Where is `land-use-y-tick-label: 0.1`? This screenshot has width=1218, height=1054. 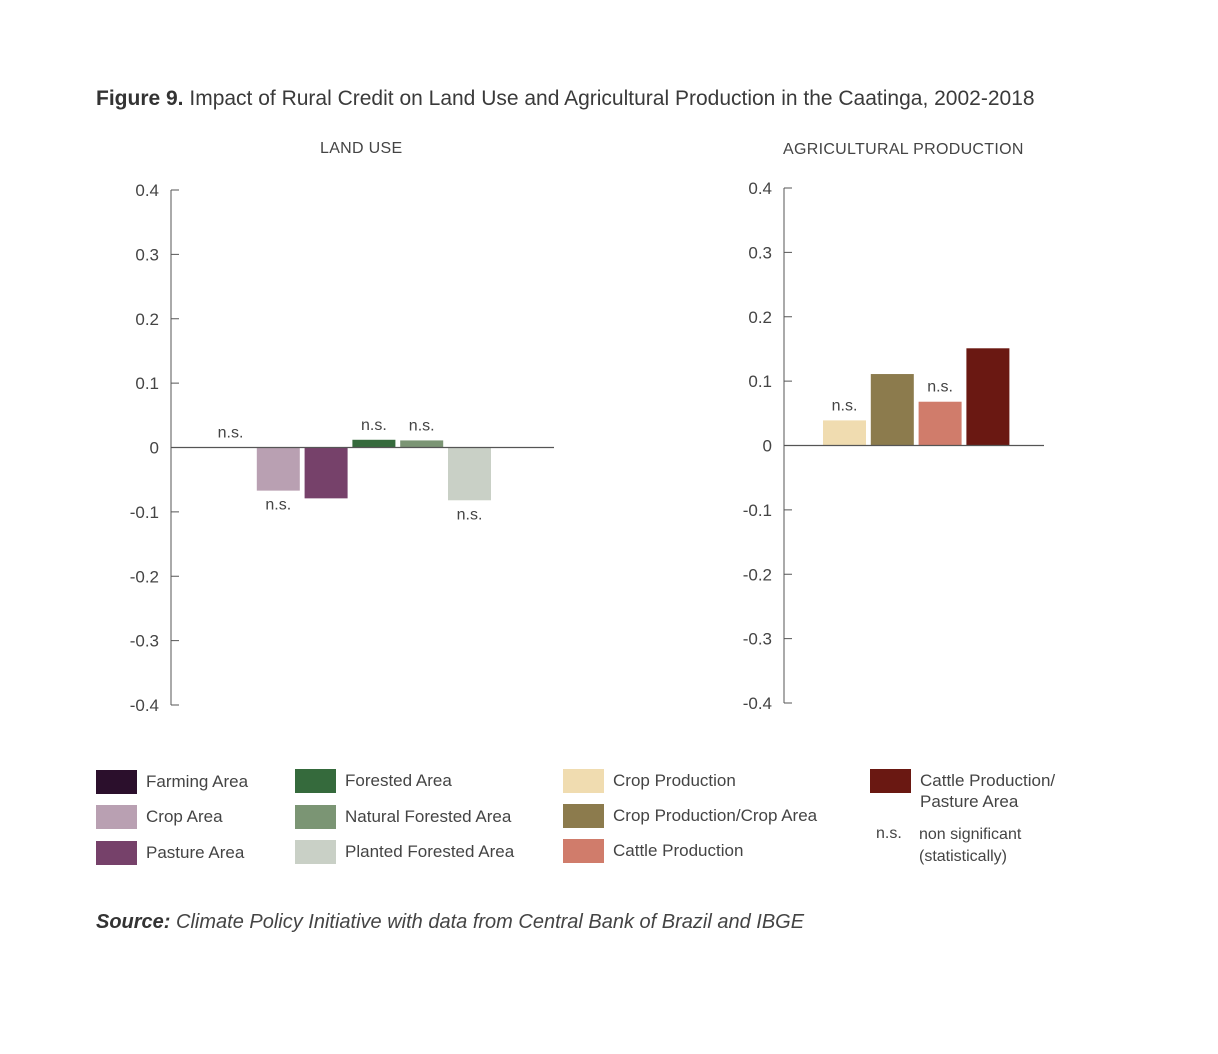
land-use-y-tick-label: 0.1 is located at coordinates (147, 383).